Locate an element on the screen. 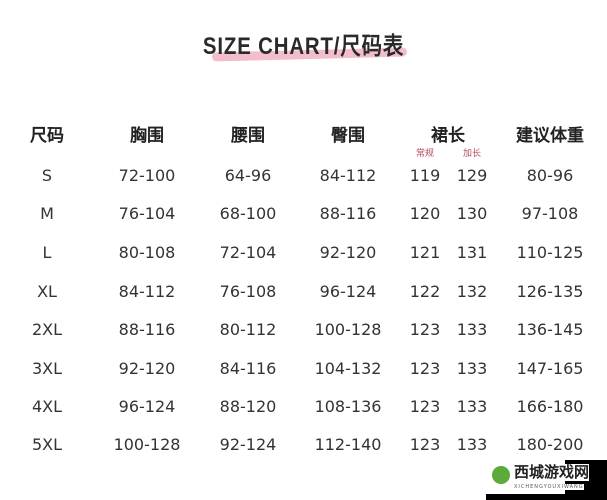 The height and width of the screenshot is (500, 607). table-cell: XL is located at coordinates (47, 291).